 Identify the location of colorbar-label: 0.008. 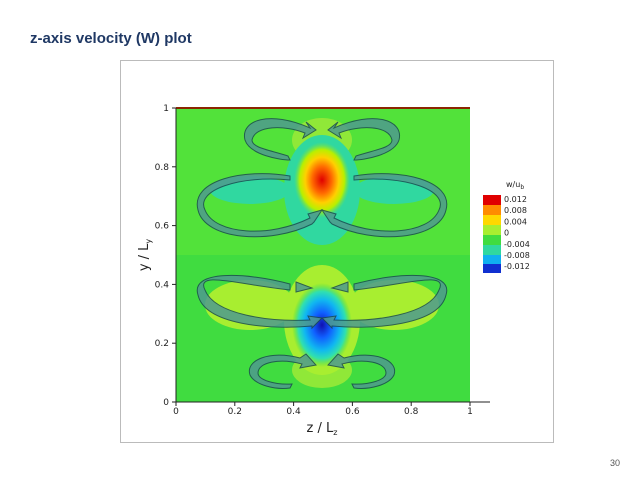
(515, 210).